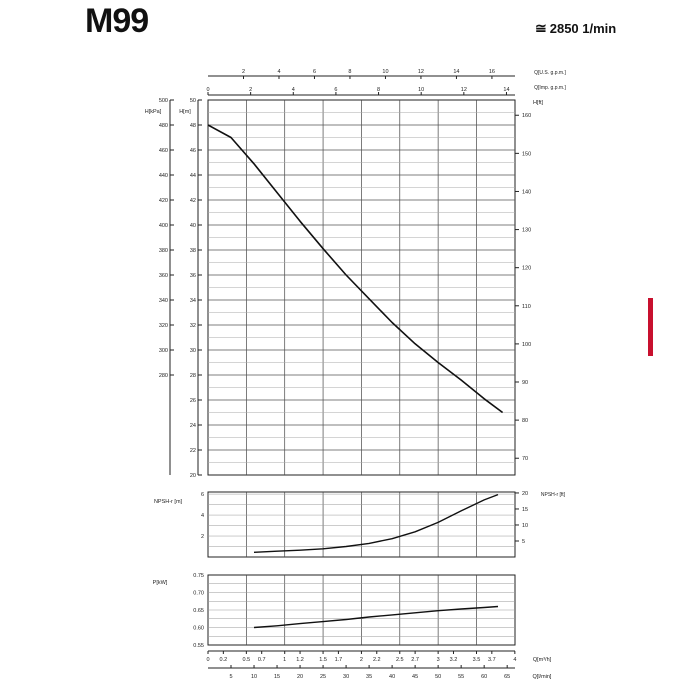  I want to click on head-kpa-tick-label: 400, so click(163, 226).